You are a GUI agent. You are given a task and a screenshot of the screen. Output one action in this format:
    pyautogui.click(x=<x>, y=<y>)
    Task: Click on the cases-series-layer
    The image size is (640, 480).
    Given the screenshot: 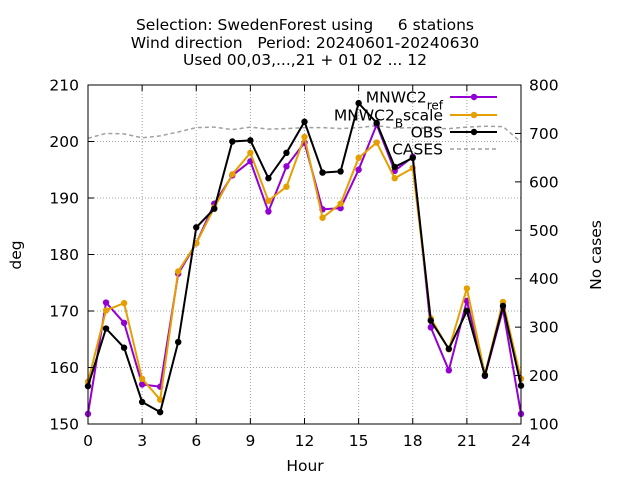 What is the action you would take?
    pyautogui.click(x=304, y=133)
    